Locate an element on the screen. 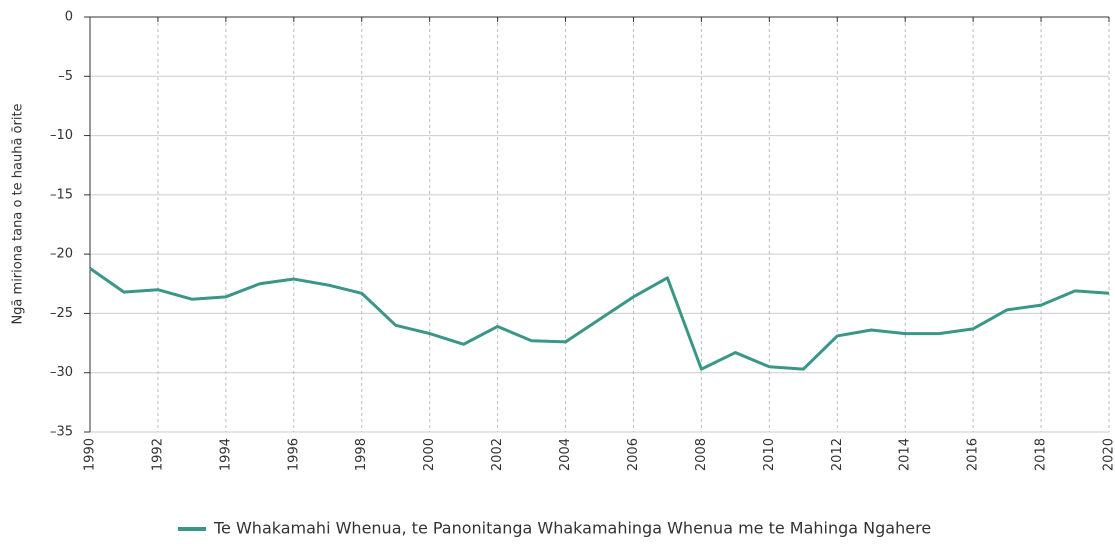 The height and width of the screenshot is (544, 1115). y-tick-label: –35 is located at coordinates (61, 432).